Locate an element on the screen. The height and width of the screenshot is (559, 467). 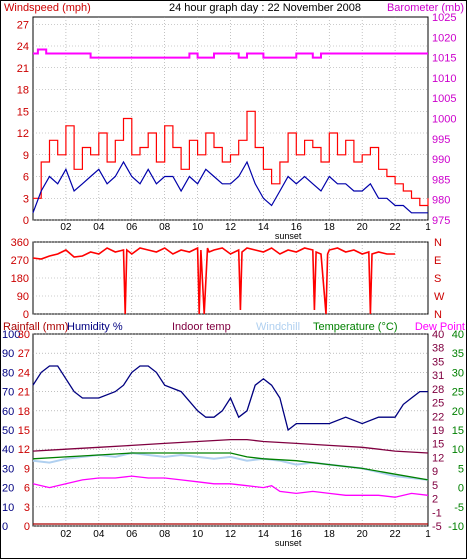
rain-humidity-tick-label: 100 is located at coordinates (11, 335).